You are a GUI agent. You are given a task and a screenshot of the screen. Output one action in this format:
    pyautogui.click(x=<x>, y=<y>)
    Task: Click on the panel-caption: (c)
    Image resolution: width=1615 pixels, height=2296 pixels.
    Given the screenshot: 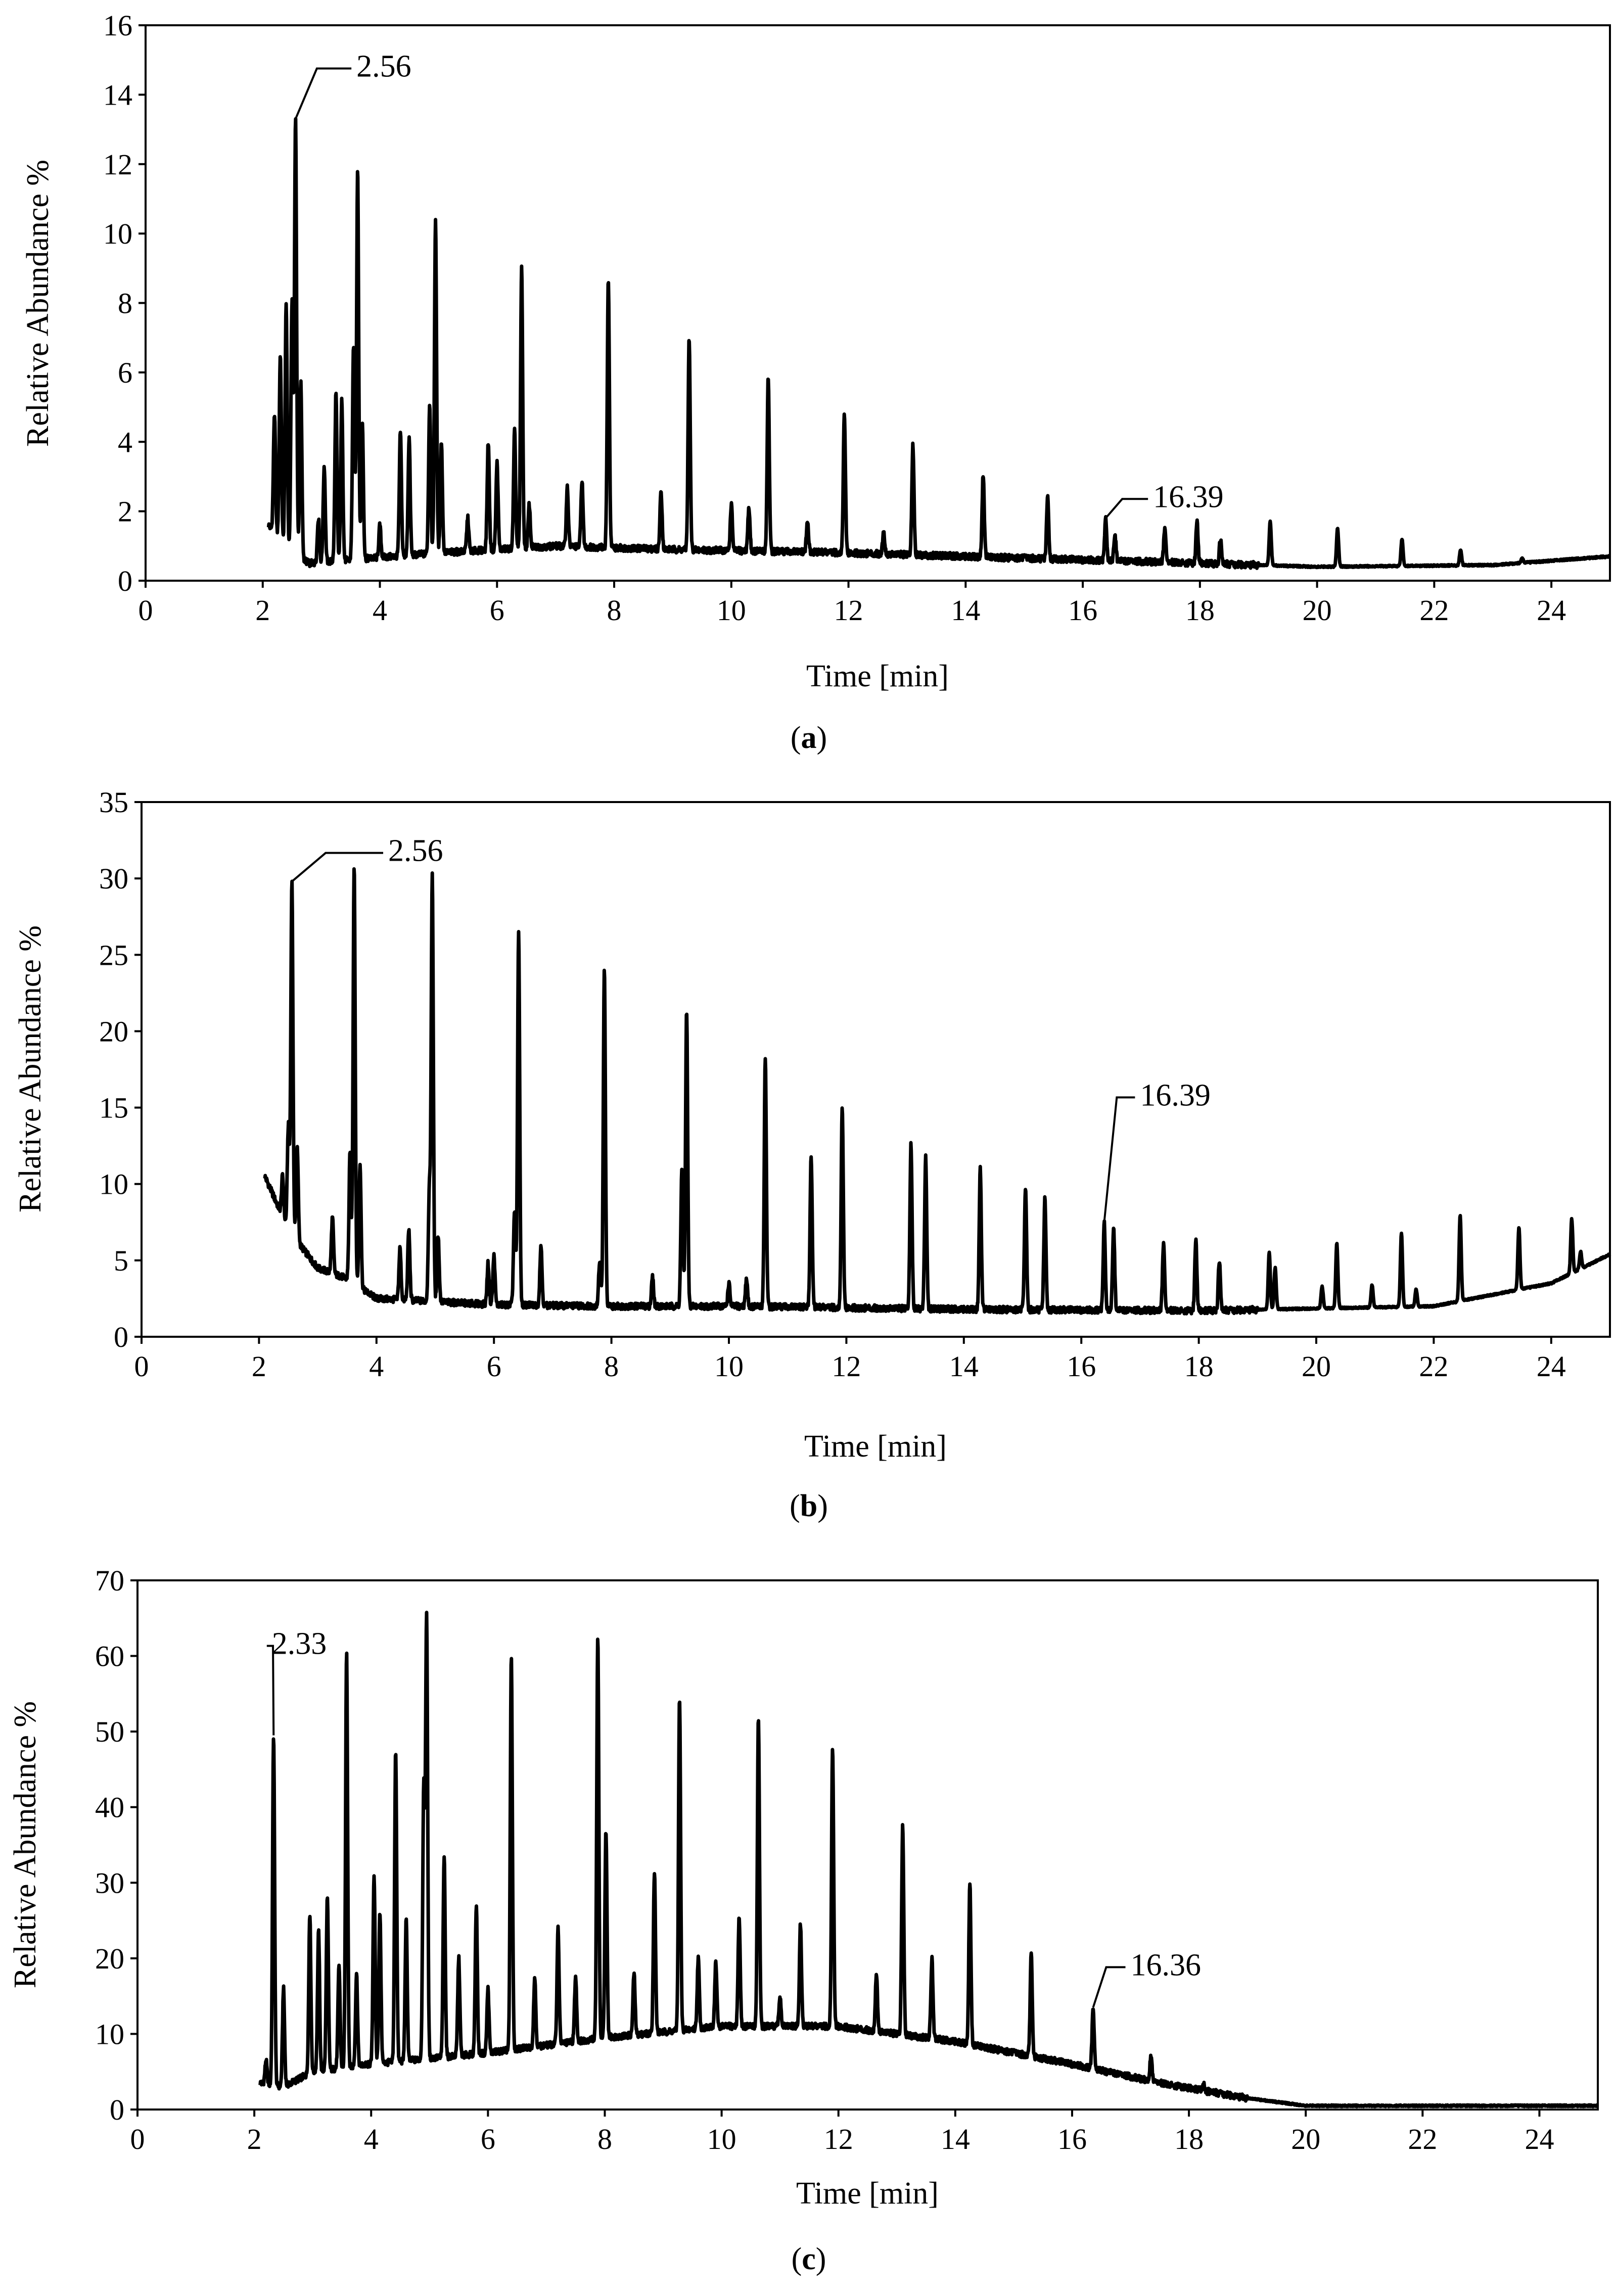 What is the action you would take?
    pyautogui.click(x=809, y=2259)
    